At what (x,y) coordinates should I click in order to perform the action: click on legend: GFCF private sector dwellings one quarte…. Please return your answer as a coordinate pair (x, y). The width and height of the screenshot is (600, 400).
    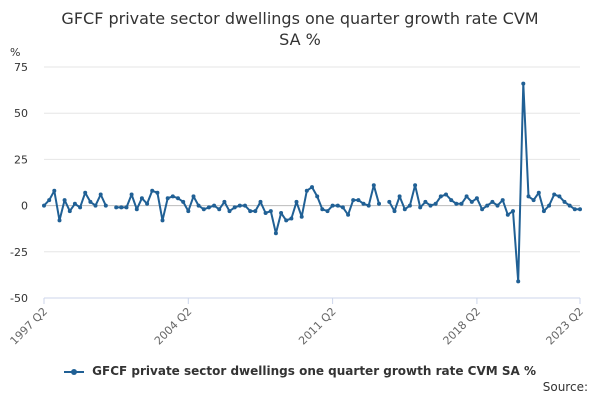
    Looking at the image, I should click on (300, 371).